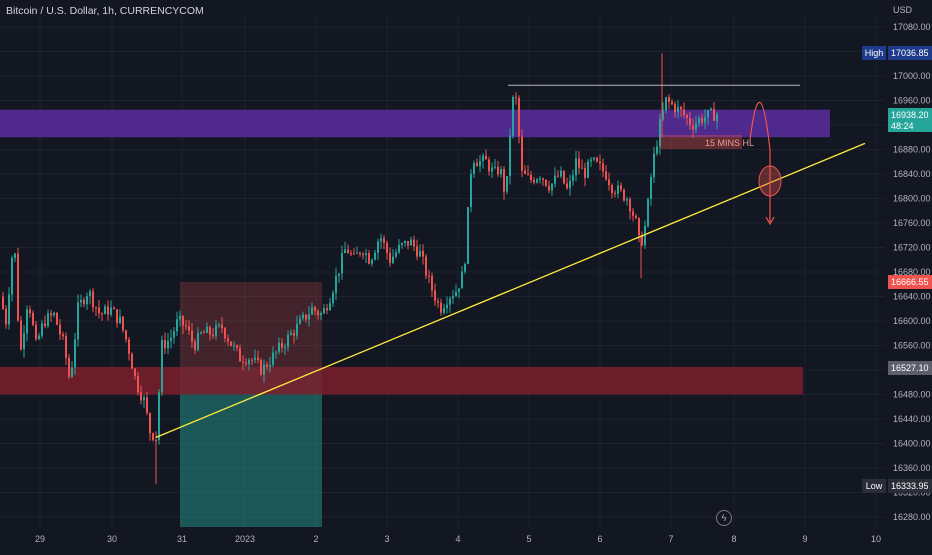  Describe the element at coordinates (874, 53) in the screenshot. I see `high-tag-label: High` at that location.